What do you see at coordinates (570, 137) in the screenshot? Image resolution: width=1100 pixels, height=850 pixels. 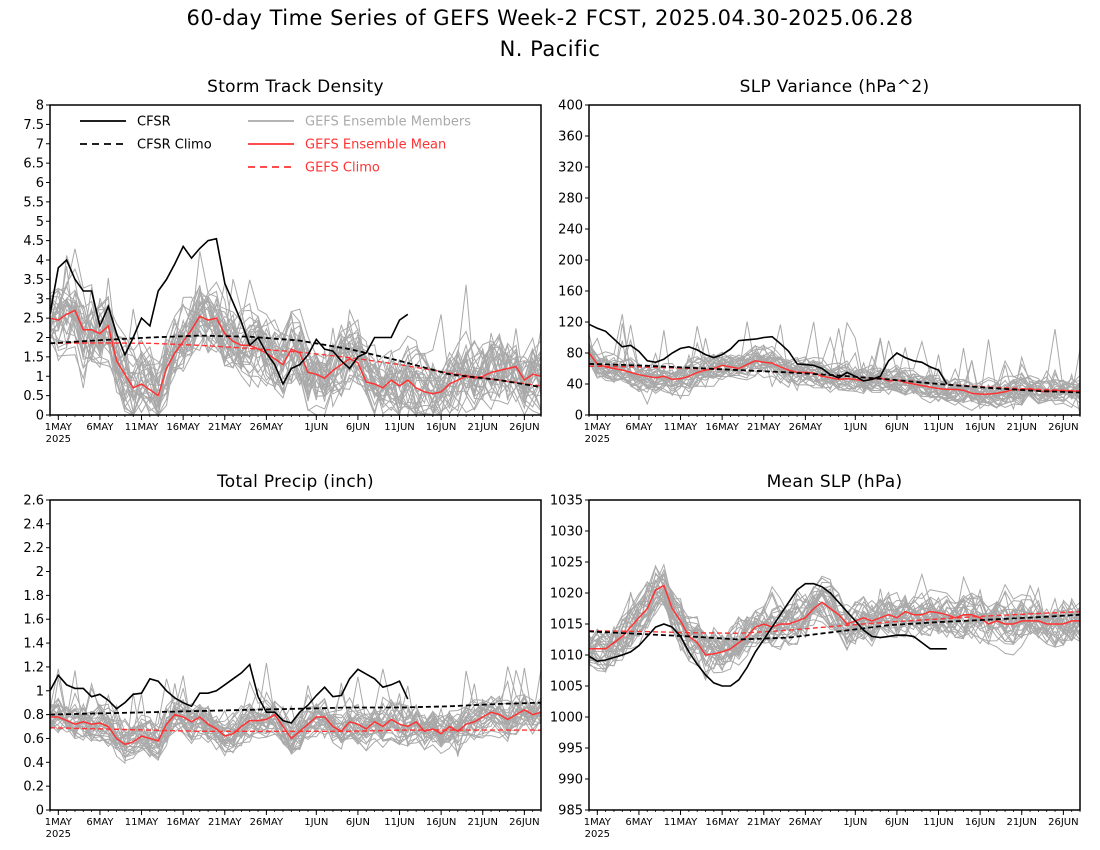 I see `y-tick-label: 360` at bounding box center [570, 137].